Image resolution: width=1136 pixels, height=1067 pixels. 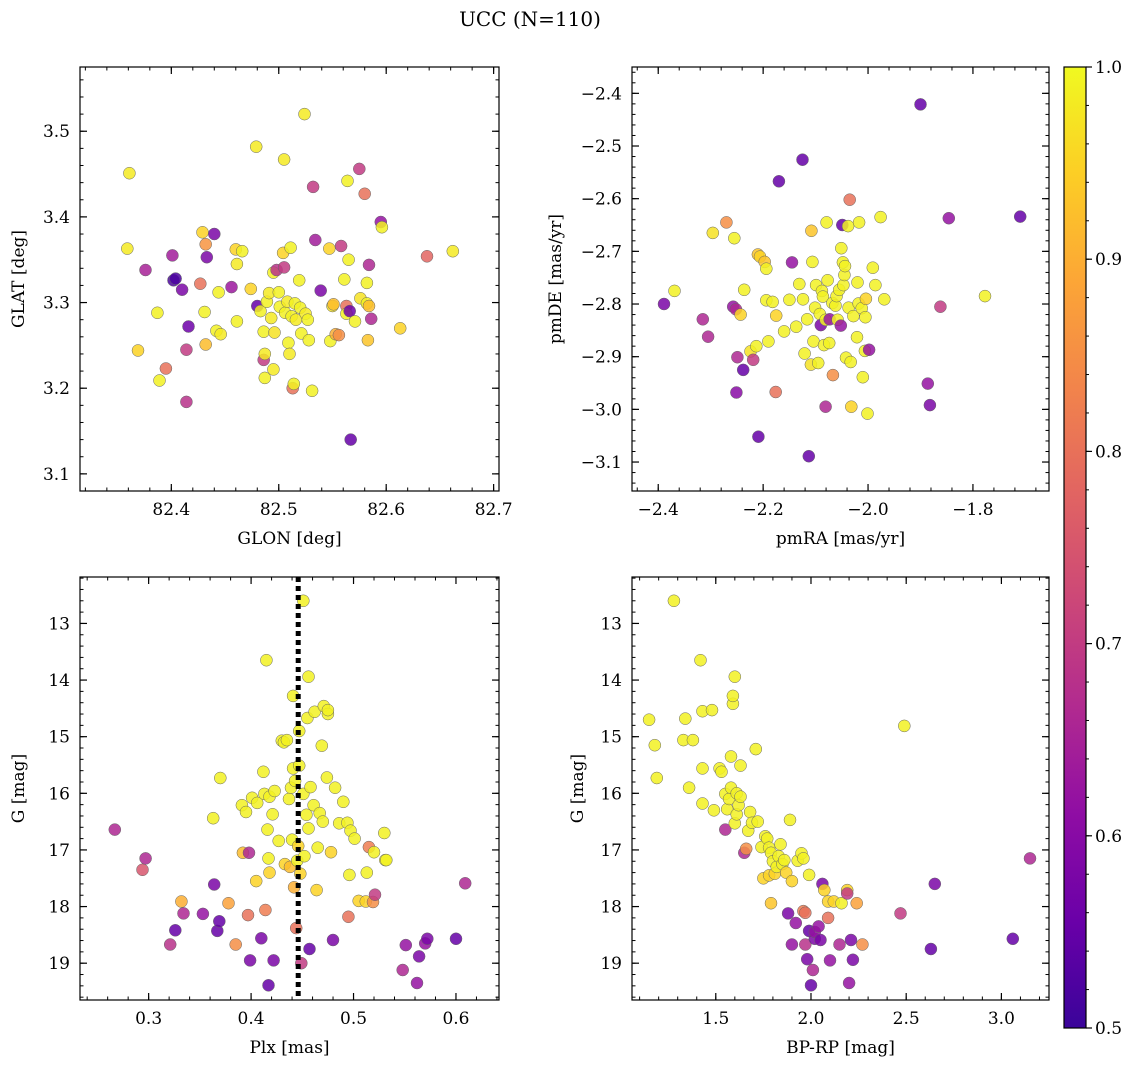 What do you see at coordinates (148, 1019) in the screenshot?
I see `x-tick-label: 0.3` at bounding box center [148, 1019].